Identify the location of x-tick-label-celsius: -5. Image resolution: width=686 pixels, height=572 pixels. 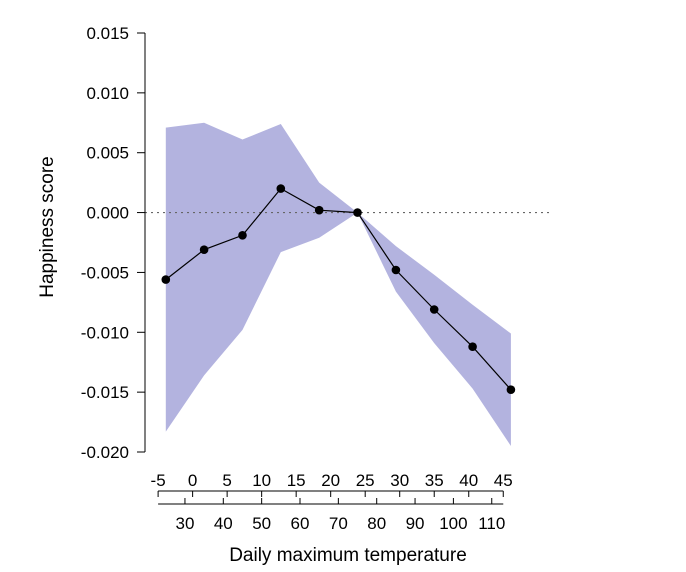
(158, 480).